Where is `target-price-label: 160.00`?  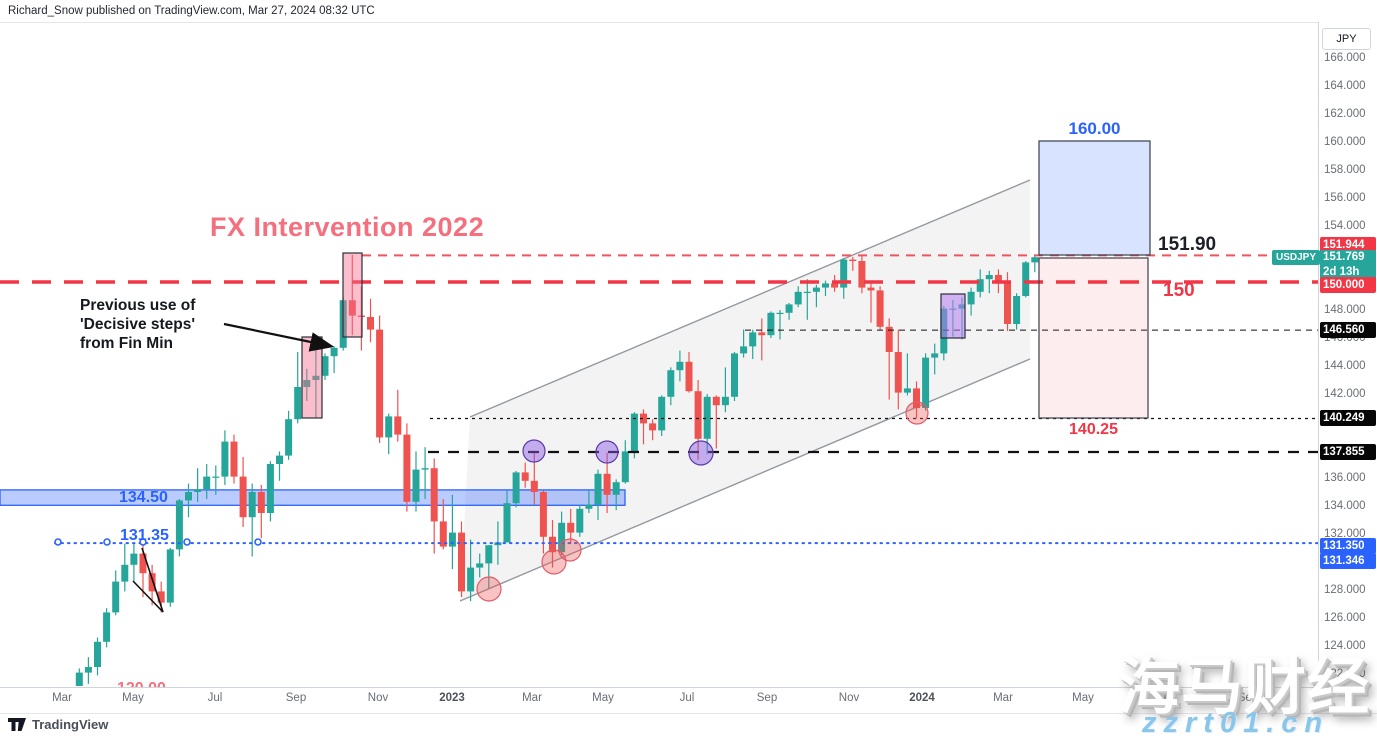
target-price-label: 160.00 is located at coordinates (1094, 128).